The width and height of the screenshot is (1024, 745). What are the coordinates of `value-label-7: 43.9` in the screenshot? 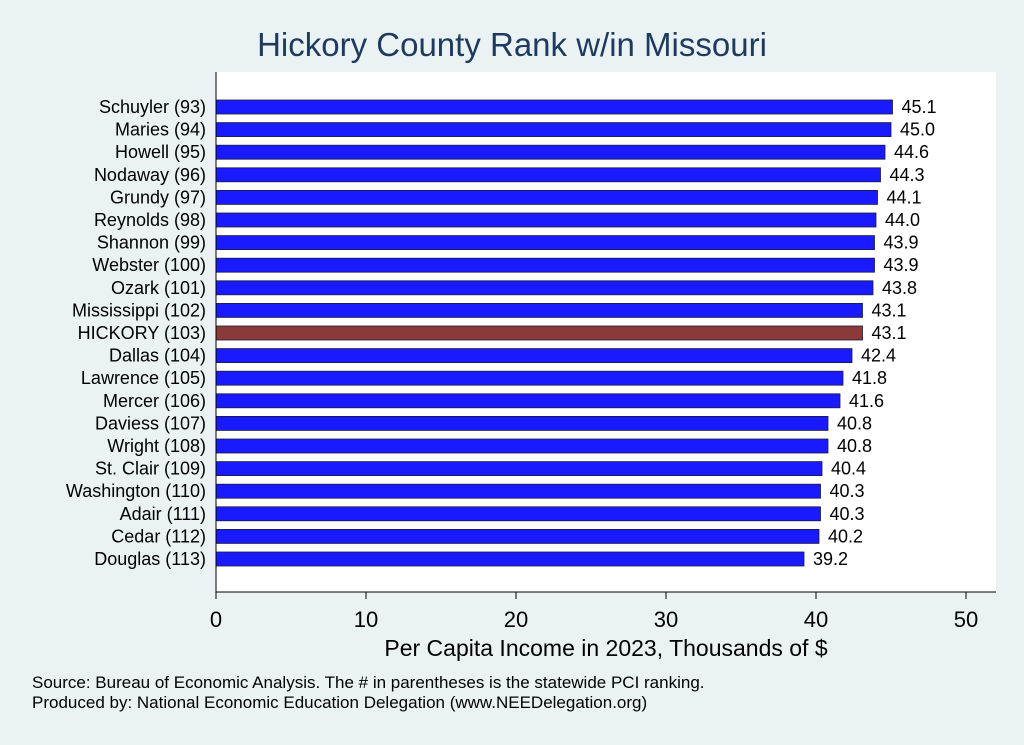 It's located at (901, 265).